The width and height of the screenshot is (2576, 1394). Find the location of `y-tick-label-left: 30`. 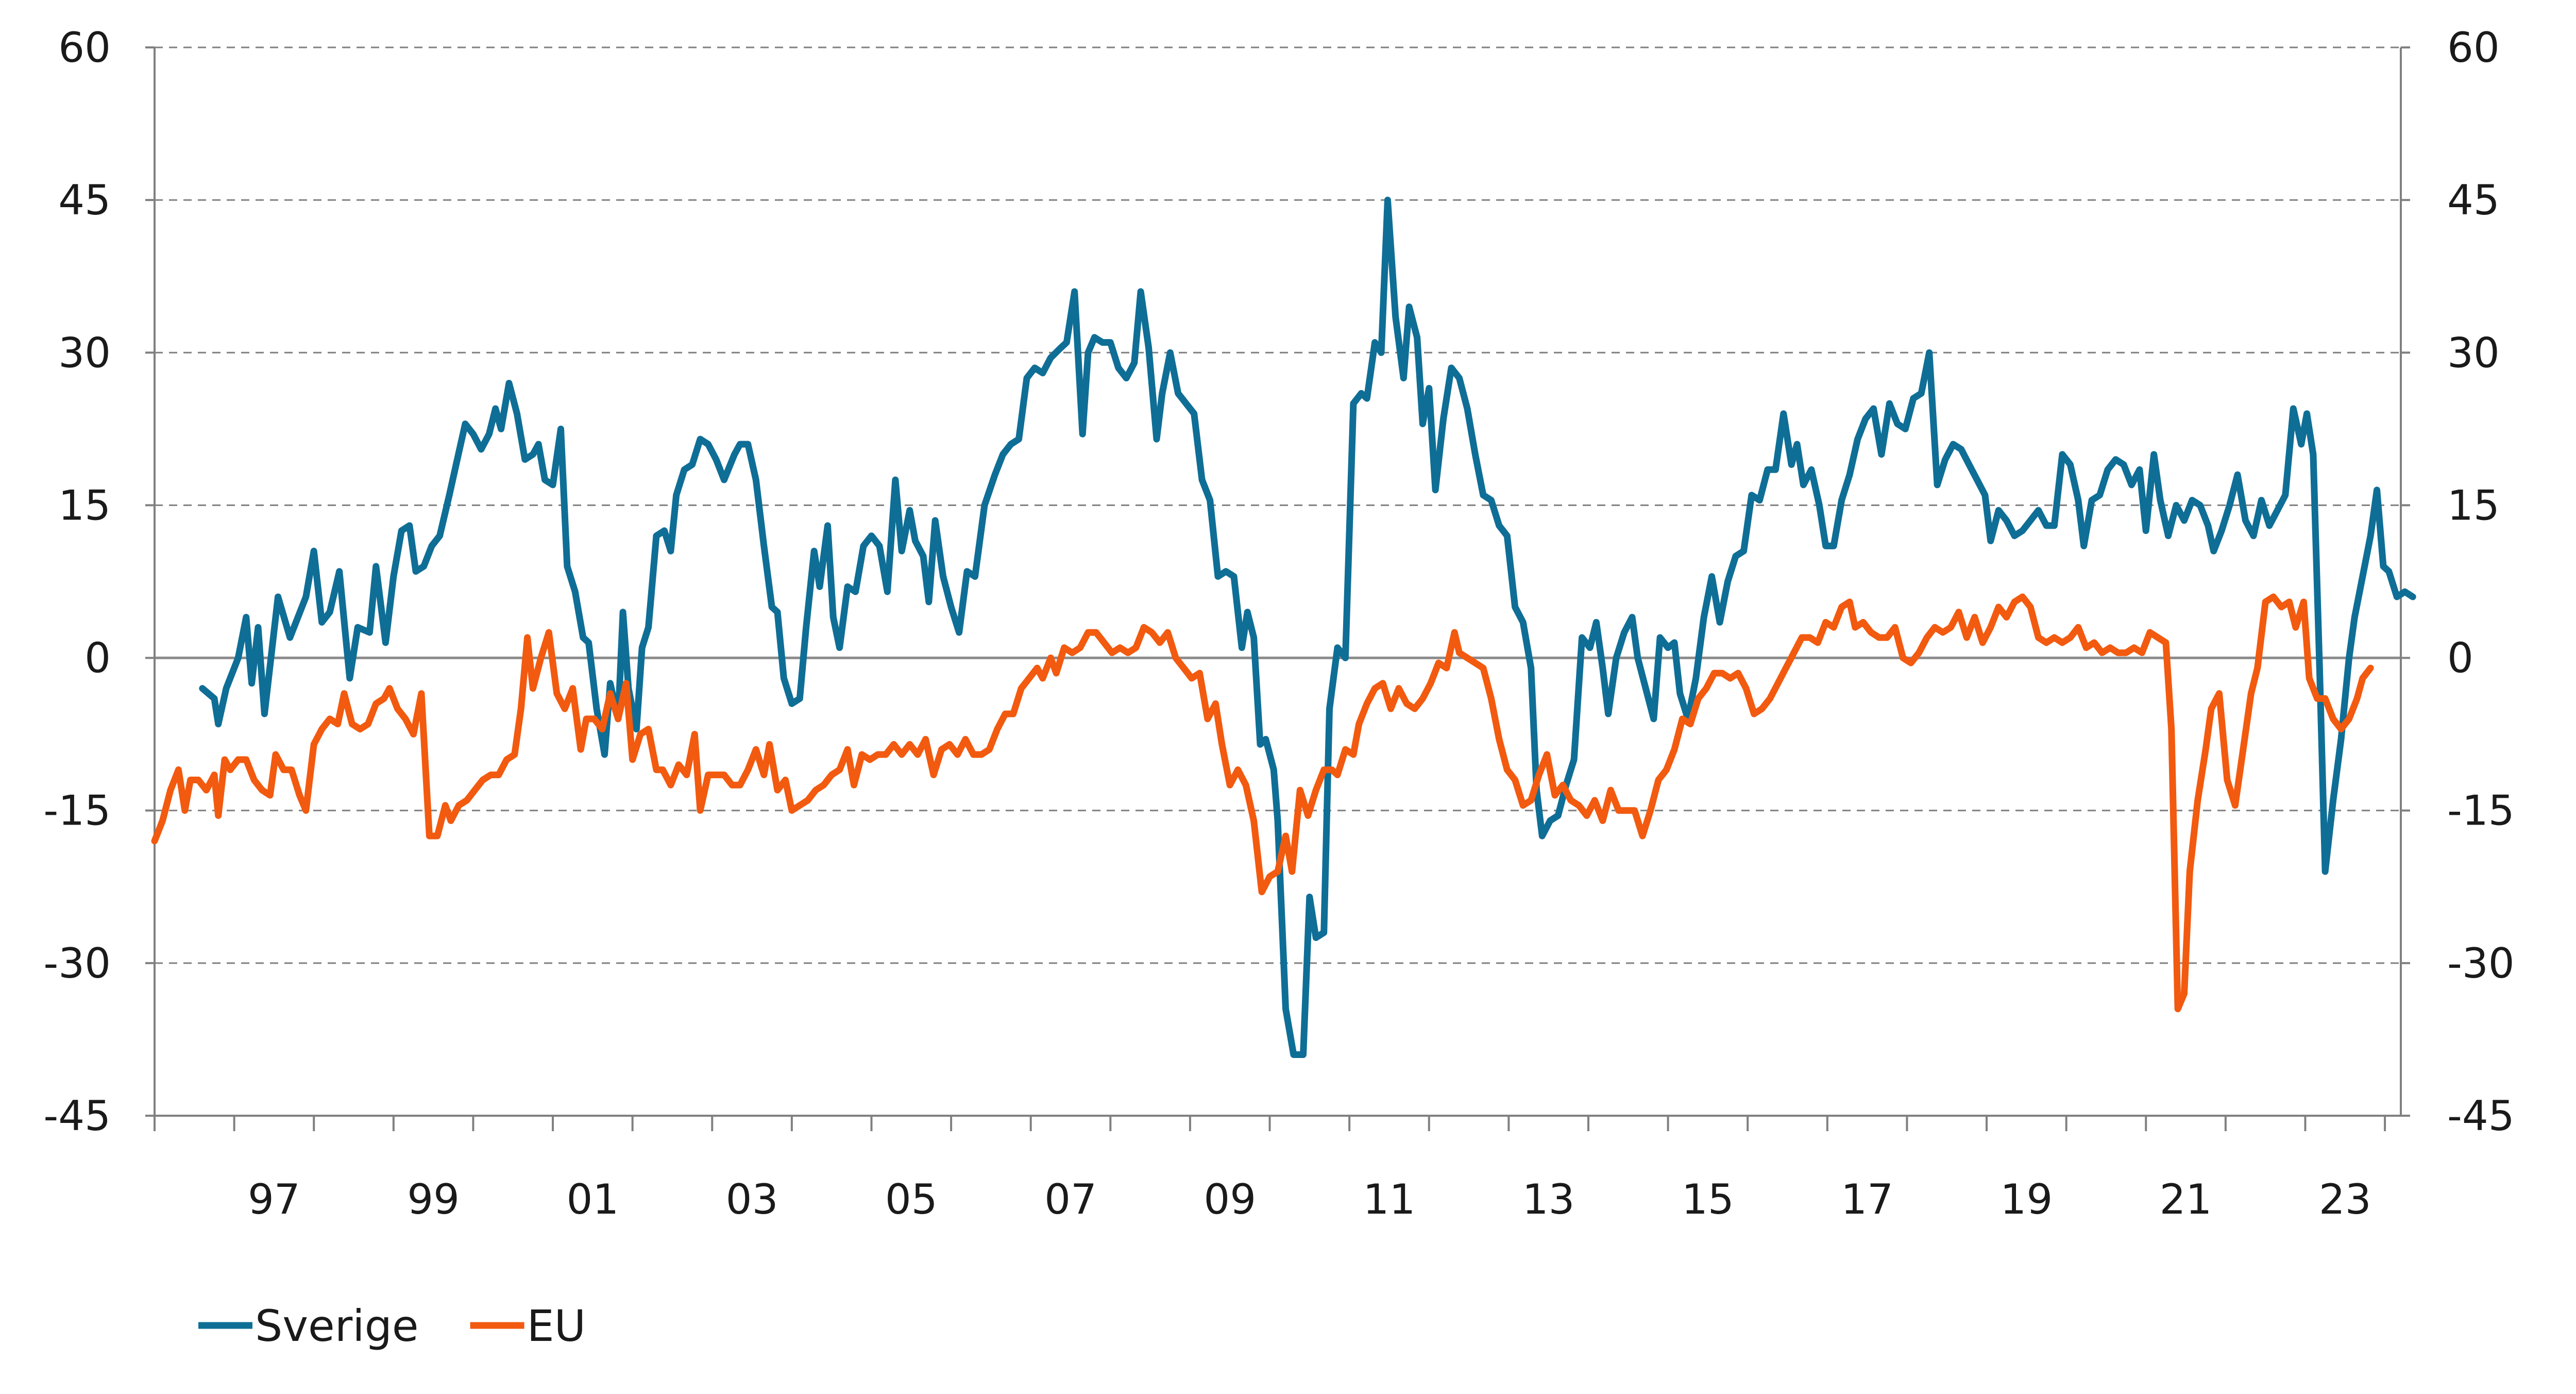

y-tick-label-left: 30 is located at coordinates (84, 353).